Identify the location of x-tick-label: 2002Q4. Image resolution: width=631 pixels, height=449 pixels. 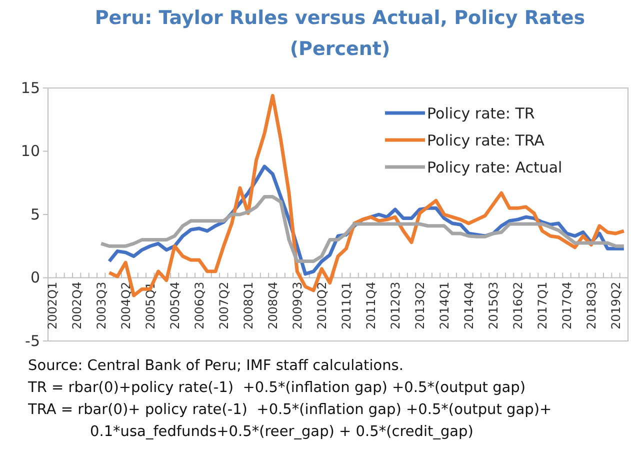
(77, 306).